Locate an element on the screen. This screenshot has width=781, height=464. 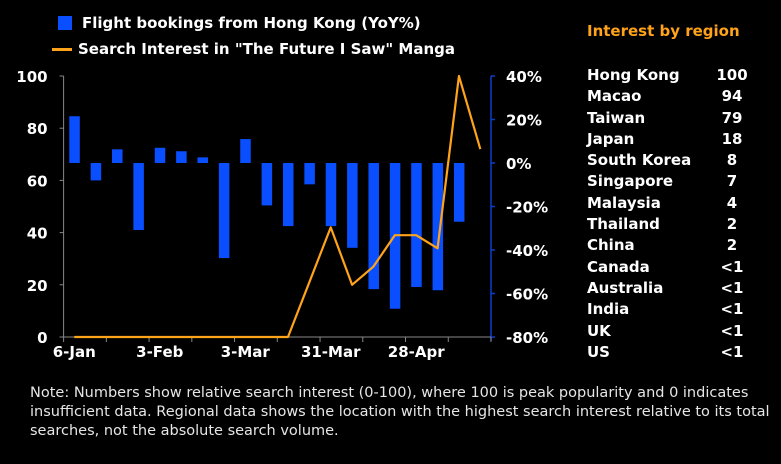
region-name: Taiwan is located at coordinates (616, 117).